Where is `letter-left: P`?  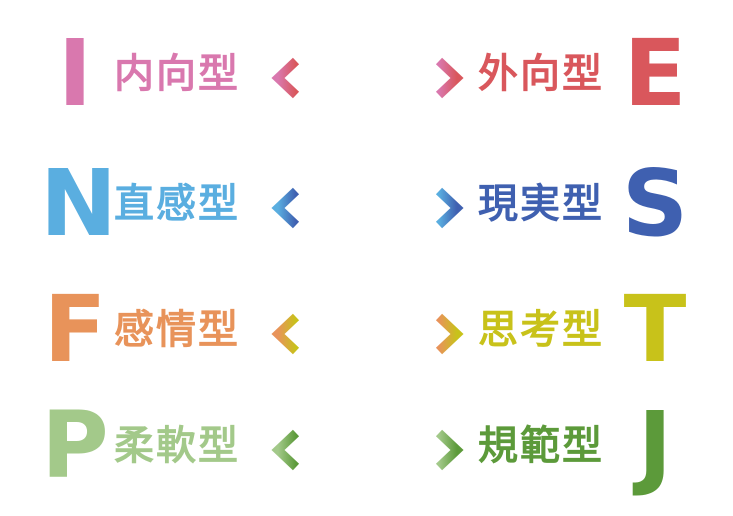
letter-left: P is located at coordinates (75, 445).